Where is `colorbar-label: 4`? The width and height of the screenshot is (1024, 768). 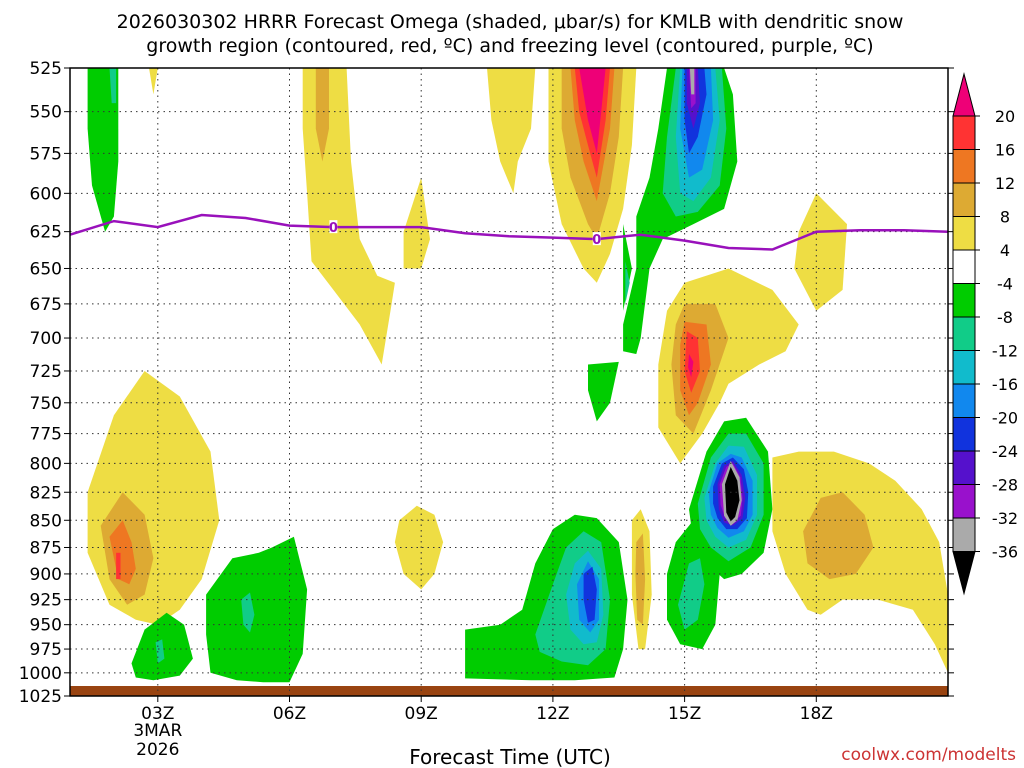
colorbar-label: 4 is located at coordinates (1005, 250).